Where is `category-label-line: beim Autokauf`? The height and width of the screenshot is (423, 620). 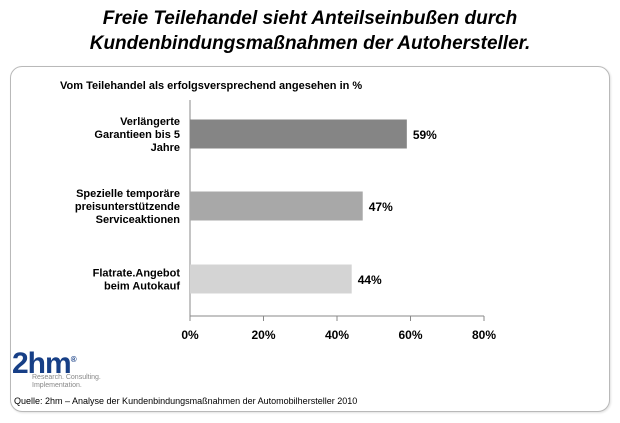
category-label-line: beim Autokauf is located at coordinates (142, 287).